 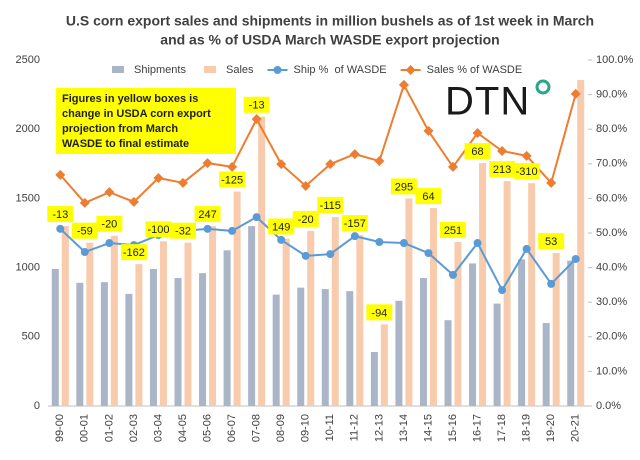 I want to click on revision-label: -32, so click(x=183, y=232).